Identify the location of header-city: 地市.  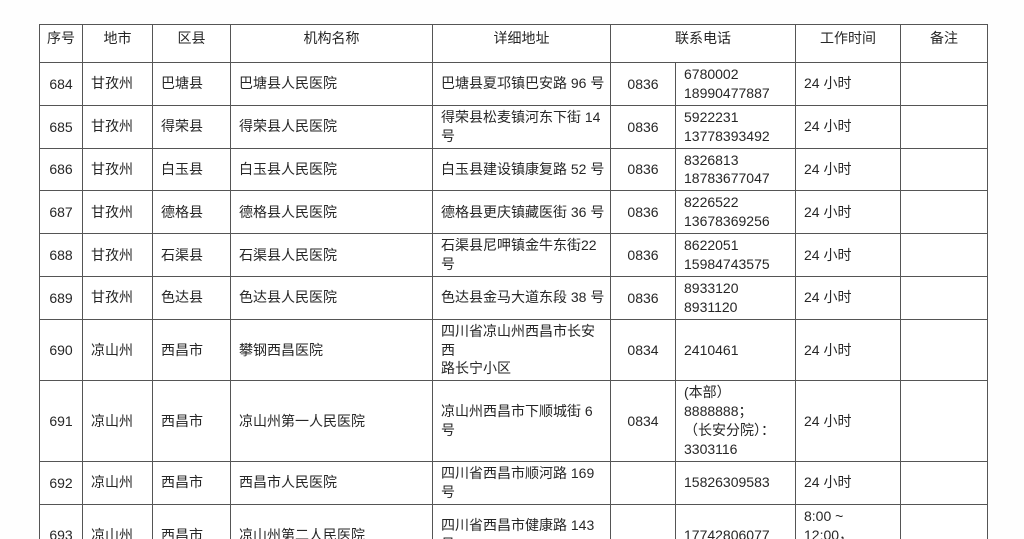
(117, 43).